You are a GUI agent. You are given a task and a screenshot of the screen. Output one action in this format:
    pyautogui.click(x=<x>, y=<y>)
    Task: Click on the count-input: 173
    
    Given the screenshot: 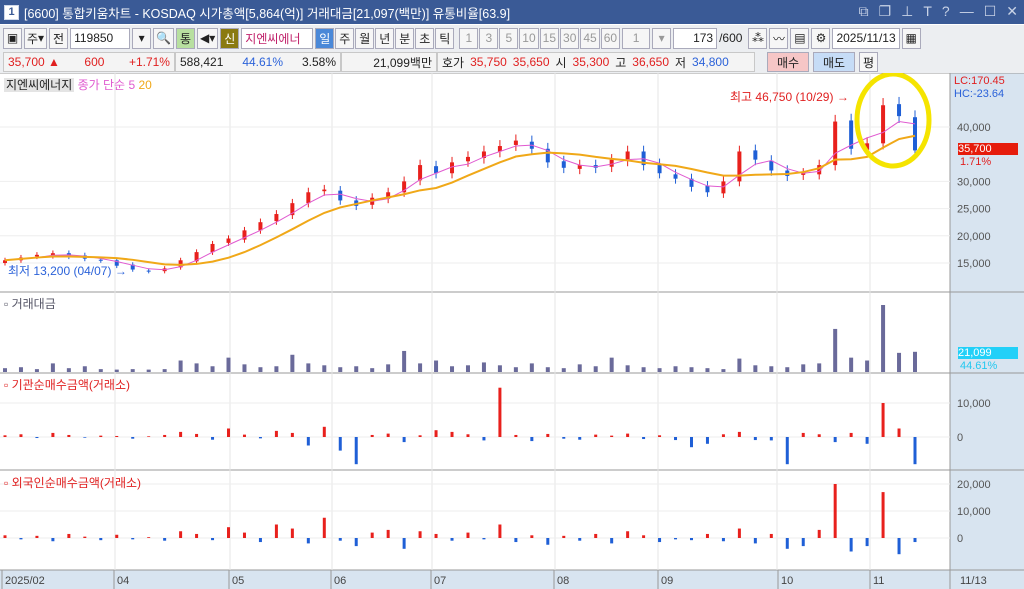 What is the action you would take?
    pyautogui.click(x=695, y=38)
    